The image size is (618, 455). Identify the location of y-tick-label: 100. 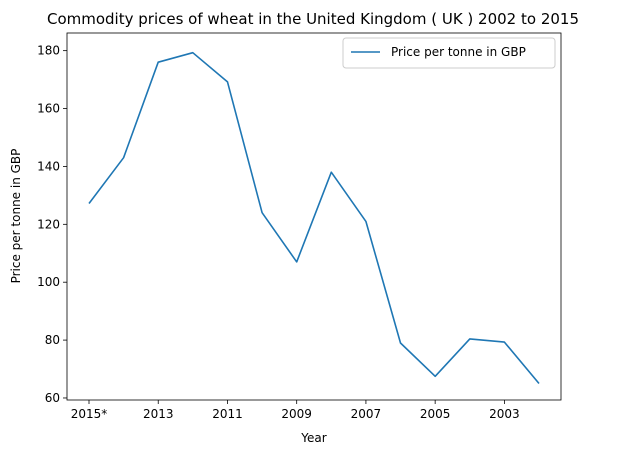
(48, 282).